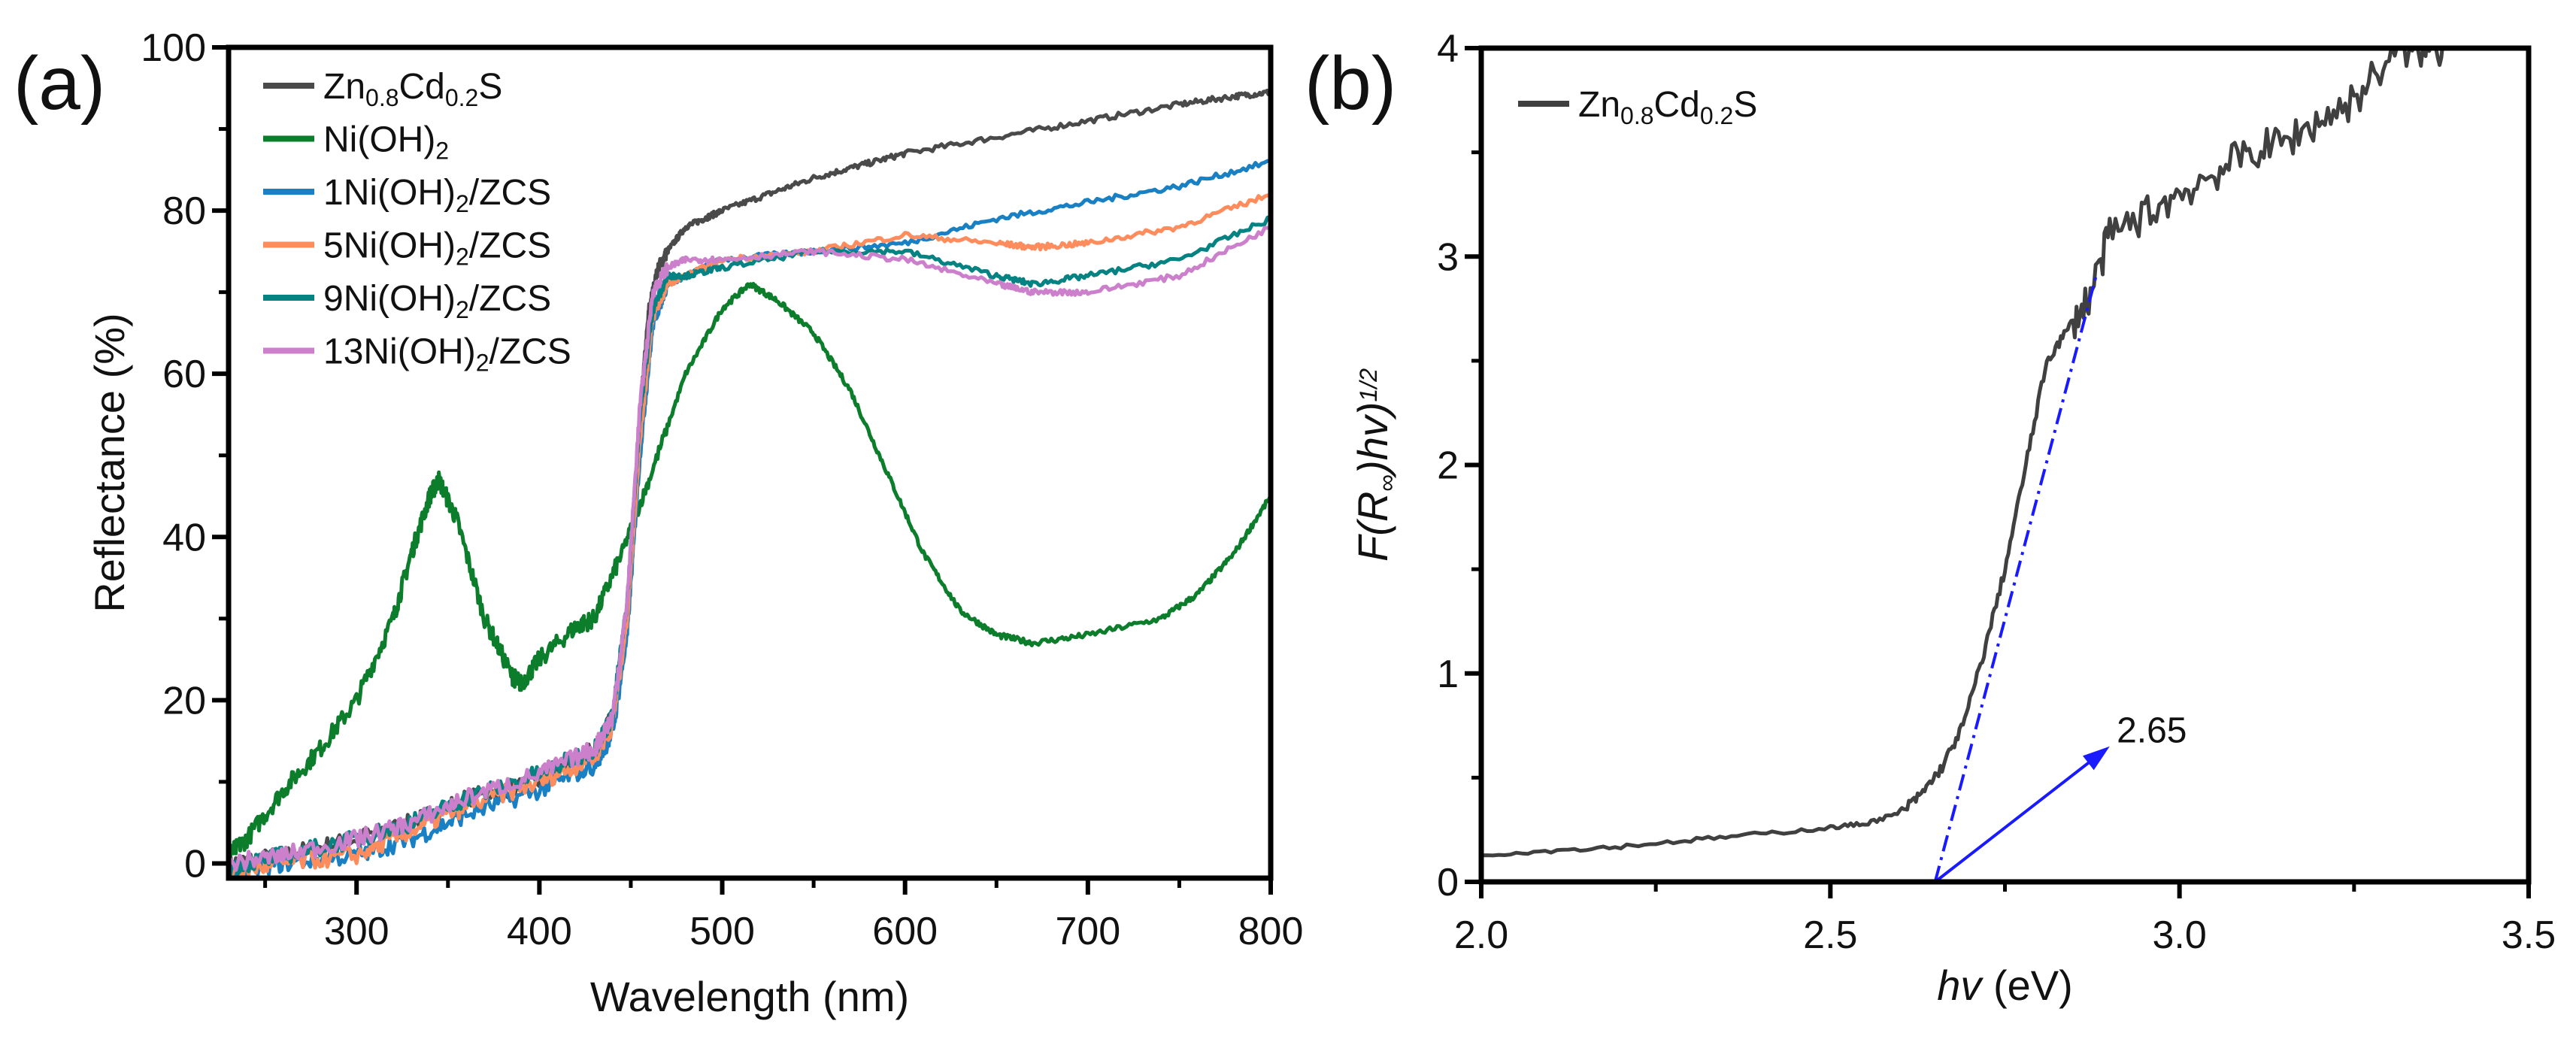 This screenshot has height=1042, width=2576. I want to click on legend-item: Ni(OH)2, so click(356, 143).